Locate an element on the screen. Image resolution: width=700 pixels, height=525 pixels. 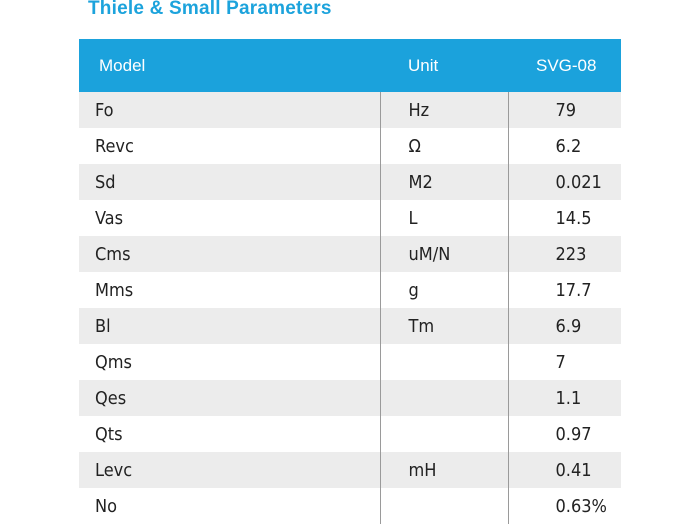
cell-unit: Ω is located at coordinates (443, 146).